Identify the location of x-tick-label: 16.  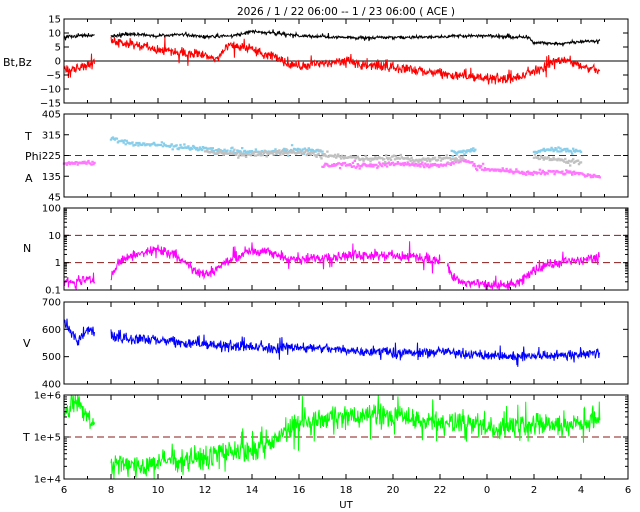
(299, 490).